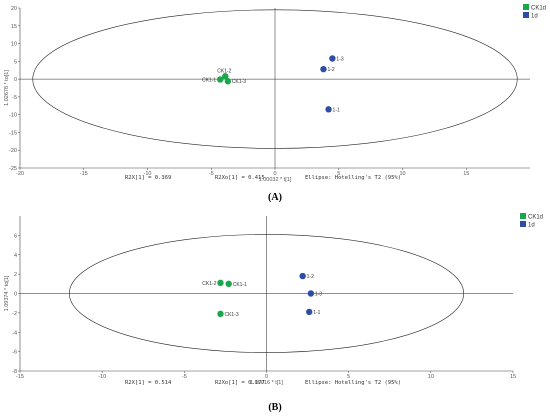  I want to click on y-tick-label: -25, so click(13, 169).